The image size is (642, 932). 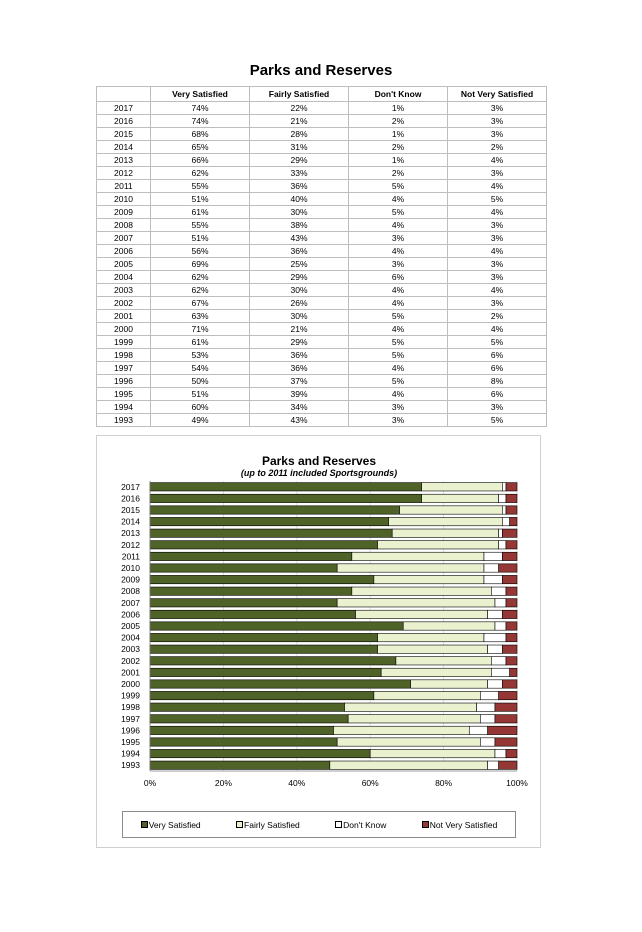 I want to click on category-label: 2014, so click(x=130, y=522).